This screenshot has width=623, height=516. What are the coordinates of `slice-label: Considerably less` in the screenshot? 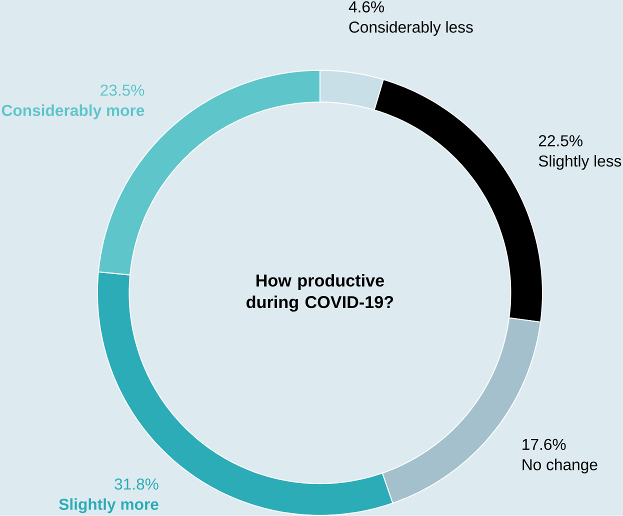 It's located at (411, 28).